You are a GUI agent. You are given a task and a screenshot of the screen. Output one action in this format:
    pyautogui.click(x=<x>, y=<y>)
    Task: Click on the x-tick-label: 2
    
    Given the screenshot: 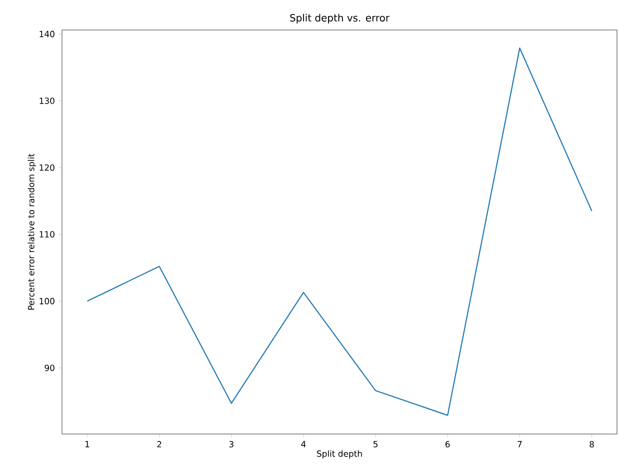 What is the action you would take?
    pyautogui.click(x=159, y=444)
    